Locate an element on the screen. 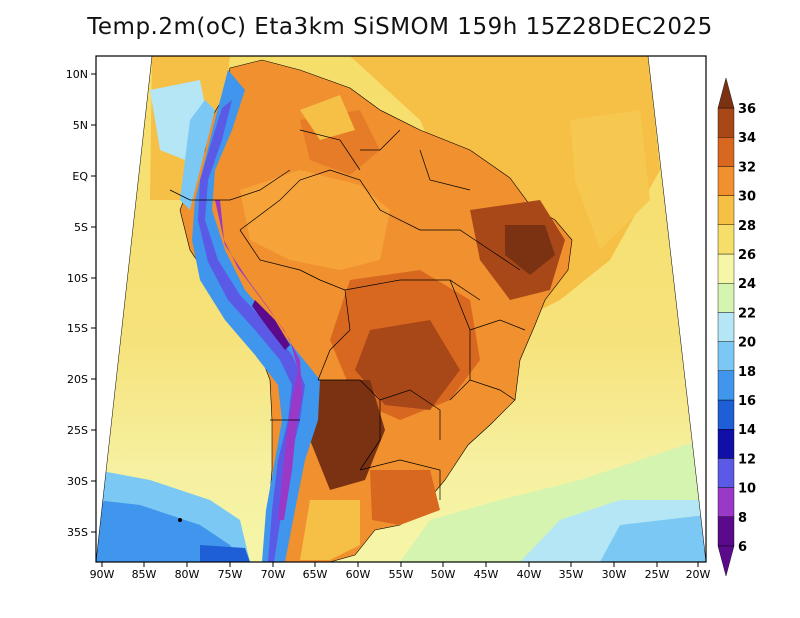  altiplano-coldest is located at coordinates (271, 325).